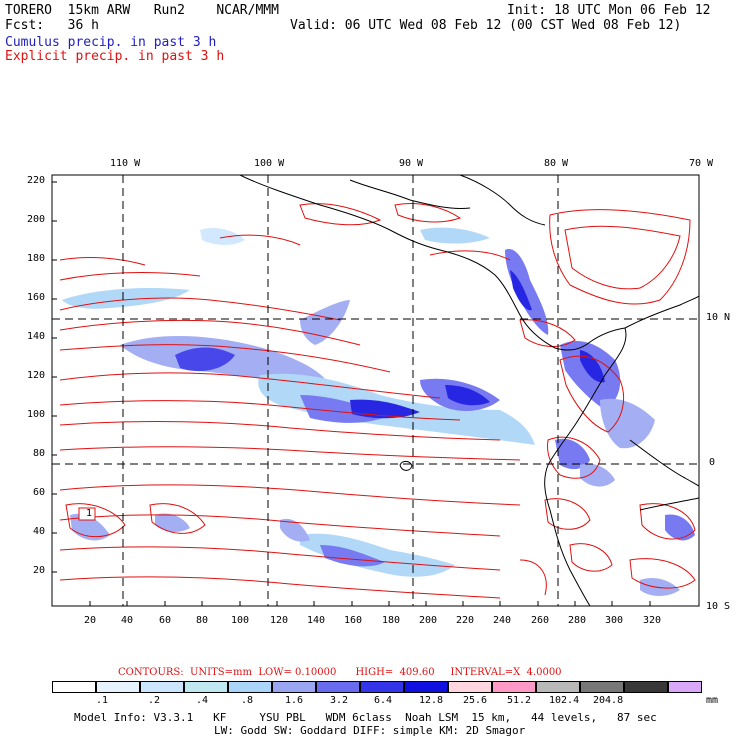  I want to click on y-tick: 140, so click(36, 336).